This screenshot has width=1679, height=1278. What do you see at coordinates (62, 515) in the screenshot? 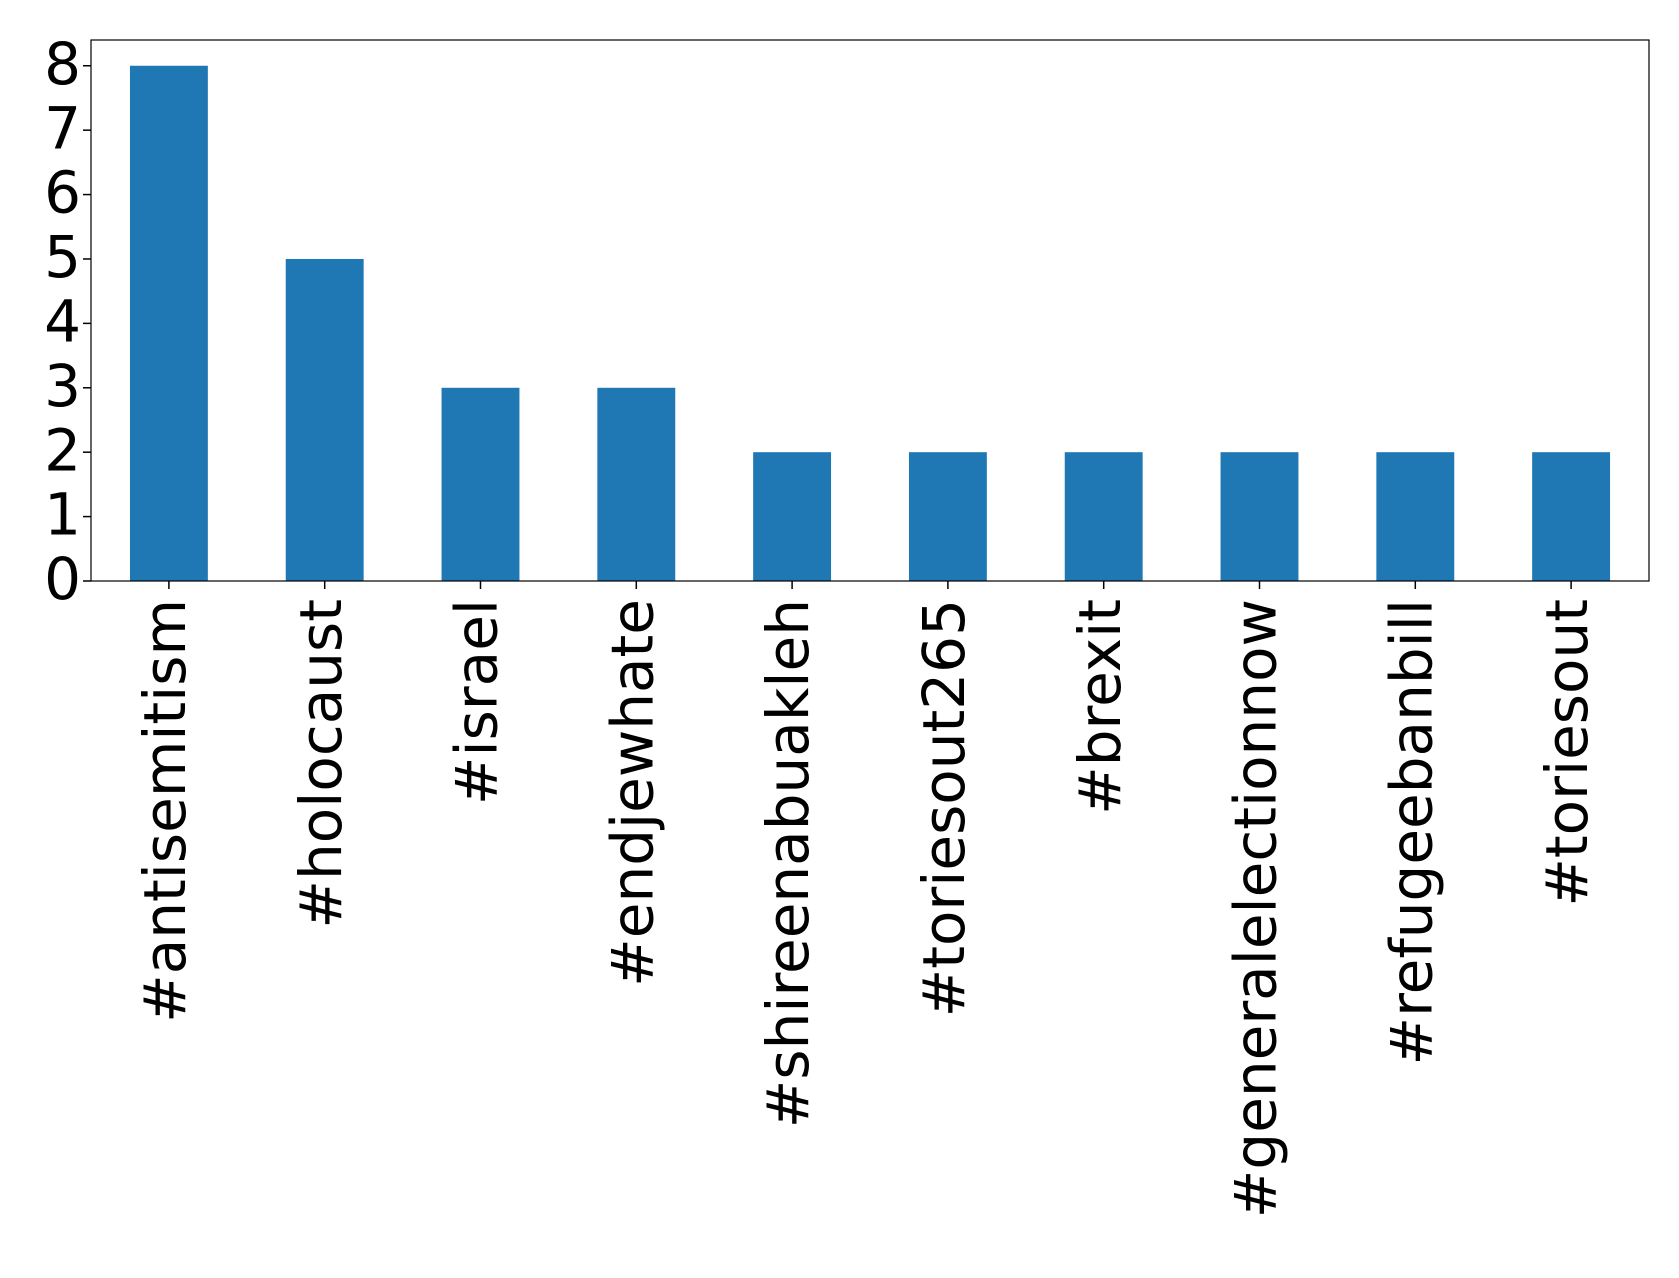
I see `y-tick-label: 1` at bounding box center [62, 515].